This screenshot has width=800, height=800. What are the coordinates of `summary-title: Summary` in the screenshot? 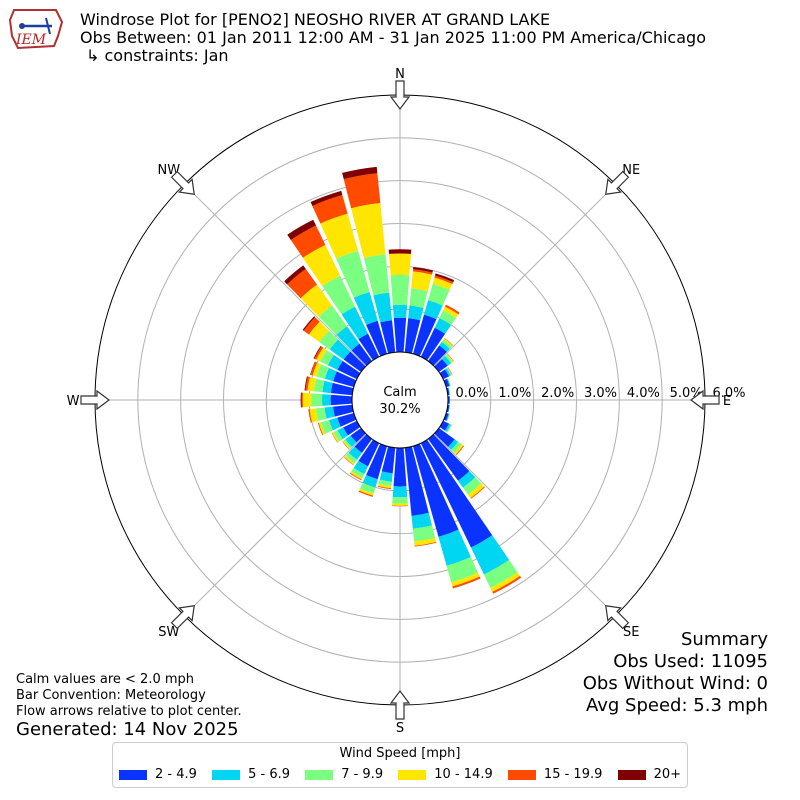 It's located at (724, 639).